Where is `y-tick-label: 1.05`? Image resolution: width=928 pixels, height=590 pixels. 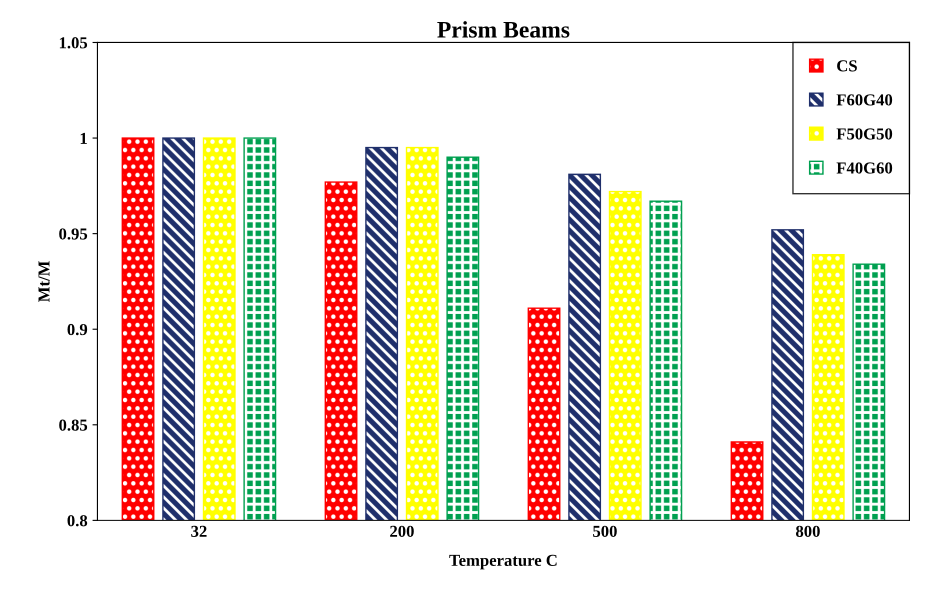
y-tick-label: 1.05 is located at coordinates (74, 42).